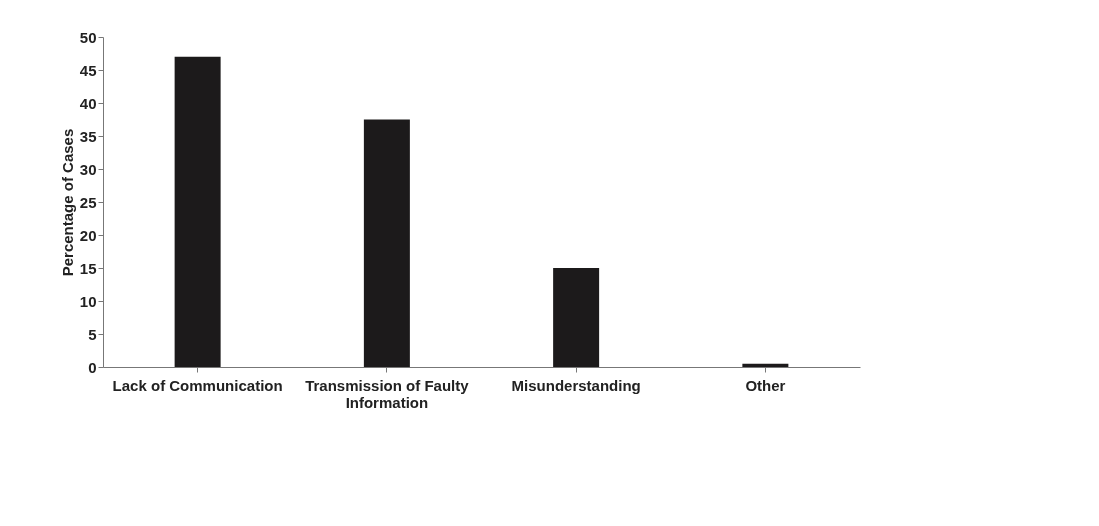 The height and width of the screenshot is (526, 1099). What do you see at coordinates (67, 202) in the screenshot?
I see `y-axis-title: Percentage of Cases` at bounding box center [67, 202].